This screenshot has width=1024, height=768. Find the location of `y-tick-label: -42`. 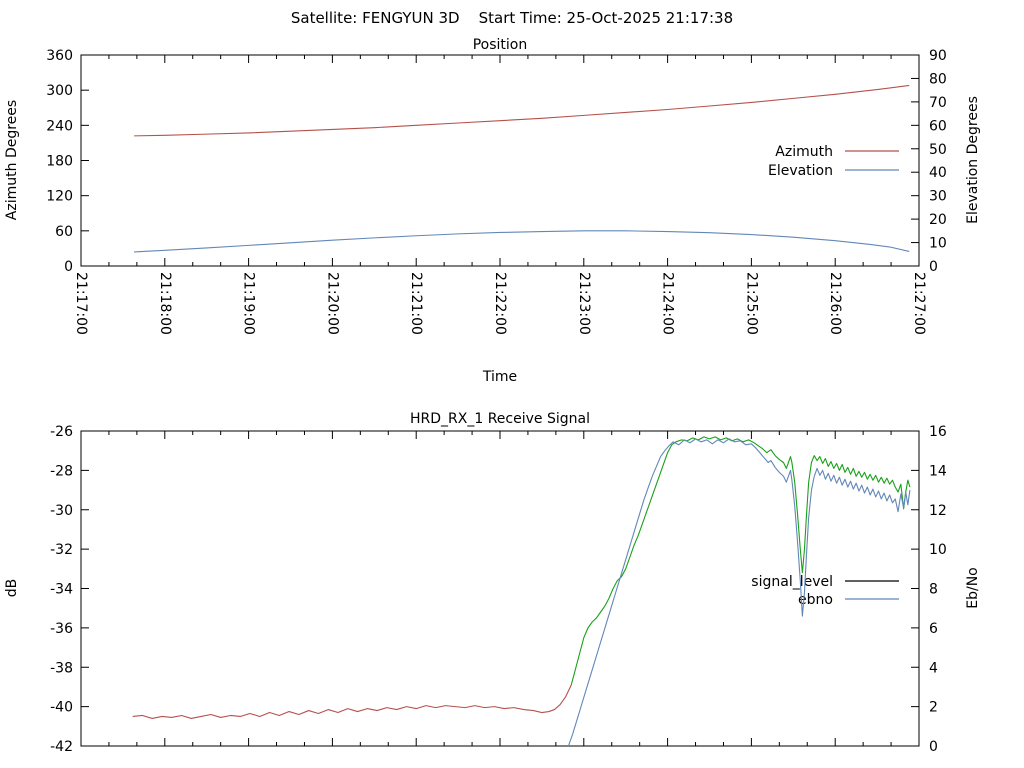

y-tick-label: -42 is located at coordinates (61, 747).